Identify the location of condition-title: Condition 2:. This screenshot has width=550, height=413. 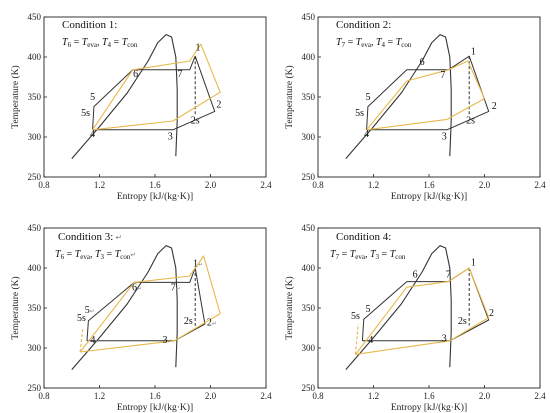
(363, 25).